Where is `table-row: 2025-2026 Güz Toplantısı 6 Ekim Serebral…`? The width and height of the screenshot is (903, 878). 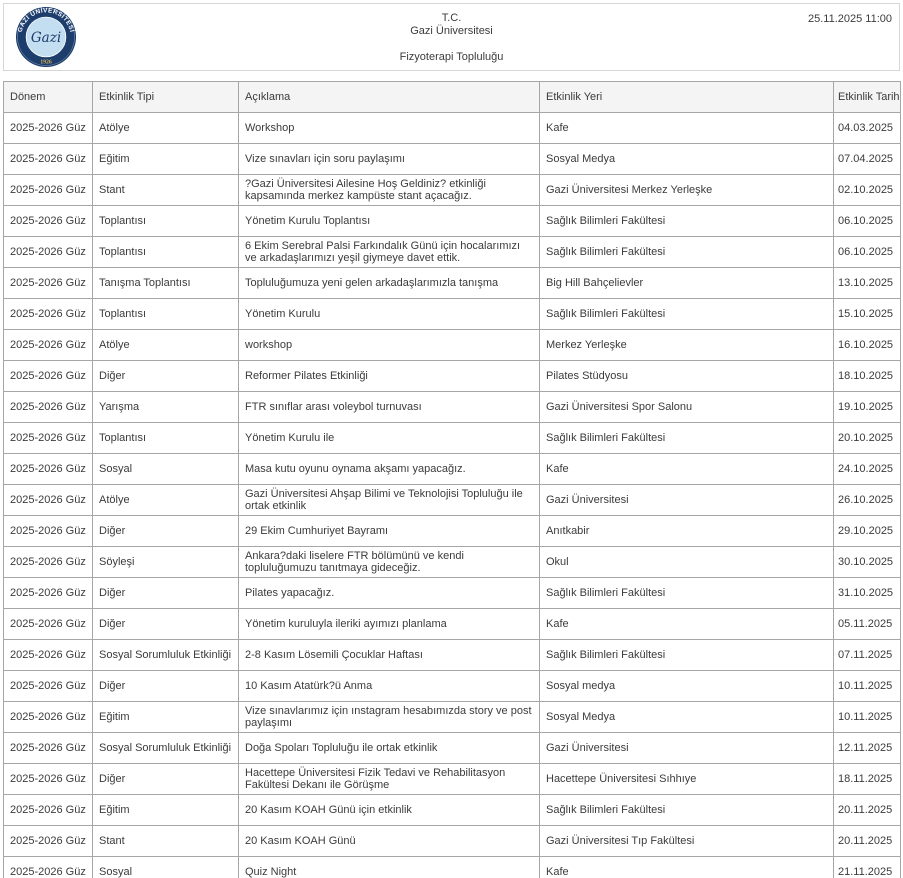
table-row: 2025-2026 Güz Toplantısı 6 Ekim Serebral… is located at coordinates (452, 252).